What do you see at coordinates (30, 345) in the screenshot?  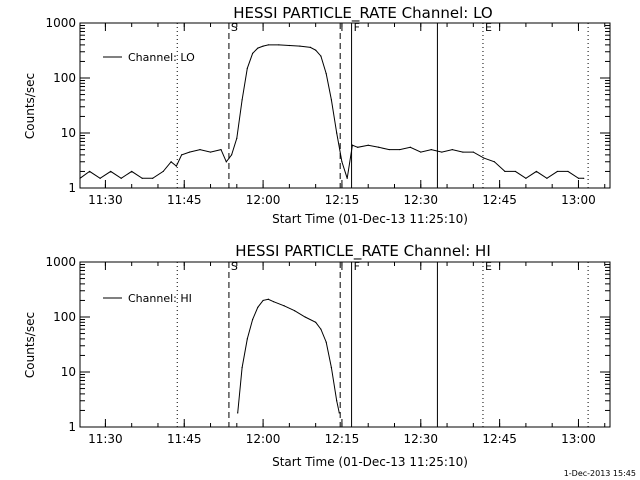 I see `y-axis-label: Counts/sec` at bounding box center [30, 345].